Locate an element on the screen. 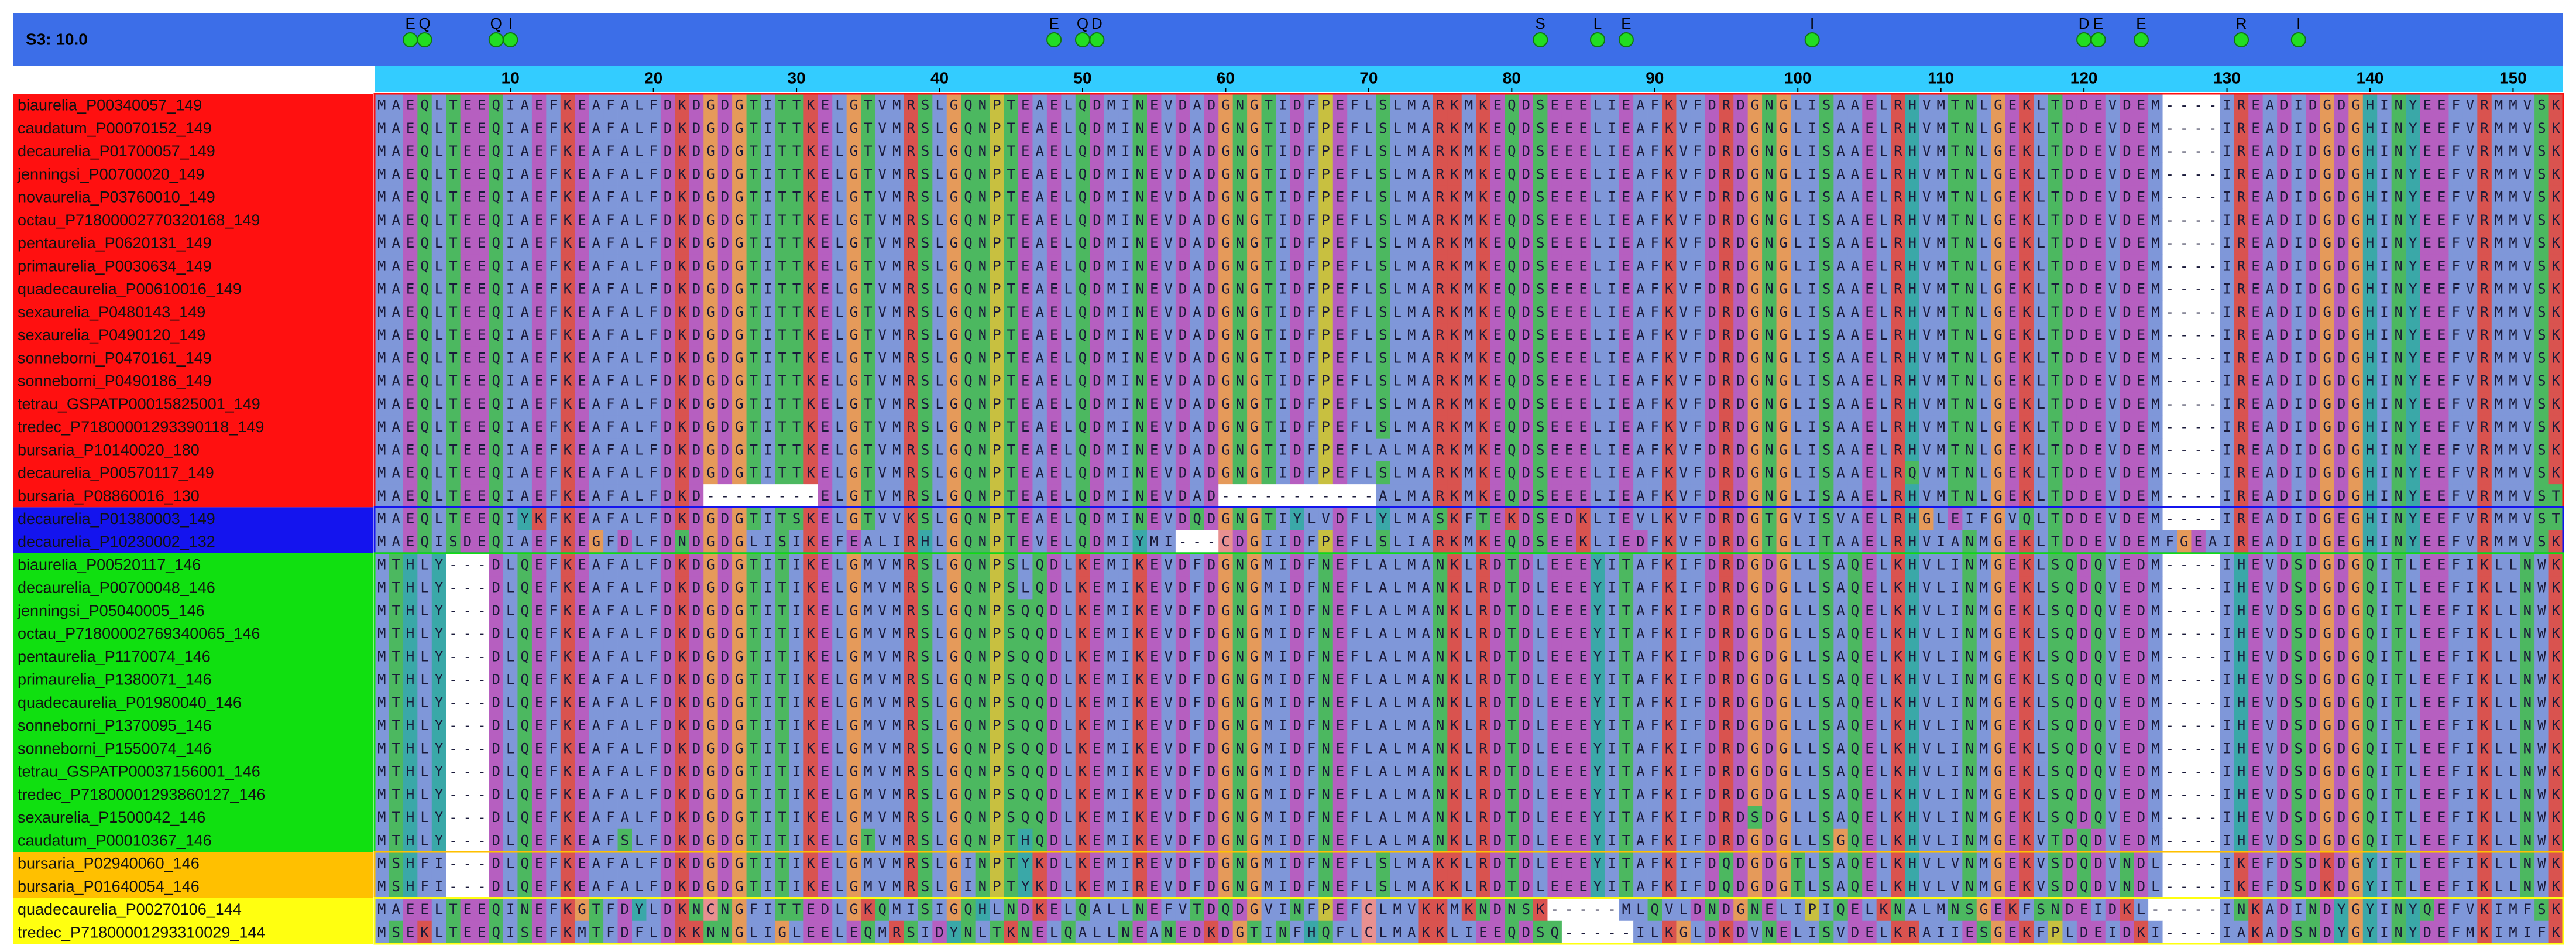  sequence-name: primaurelia_P1380071_146 is located at coordinates (115, 680).